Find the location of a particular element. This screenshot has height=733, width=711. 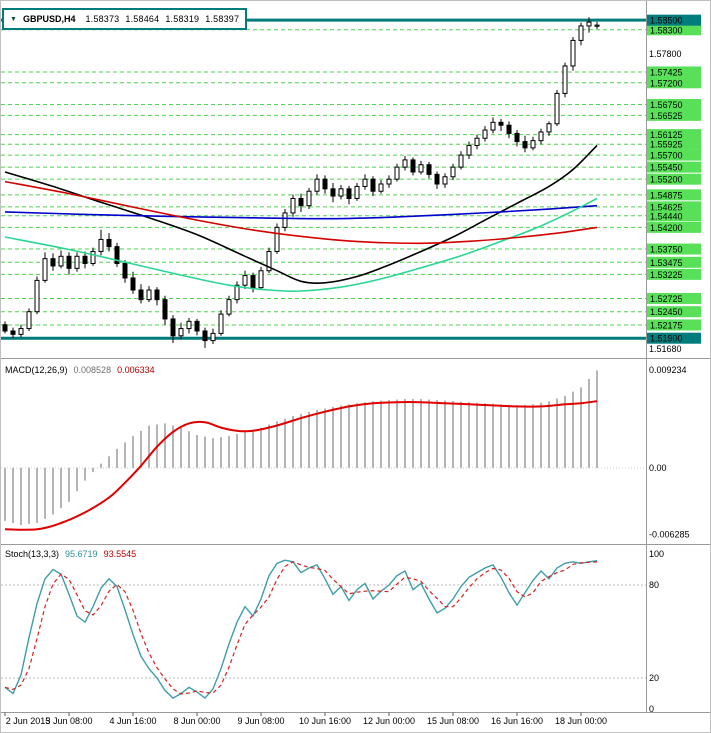

stoch-value-d: 93.5545 is located at coordinates (120, 554).